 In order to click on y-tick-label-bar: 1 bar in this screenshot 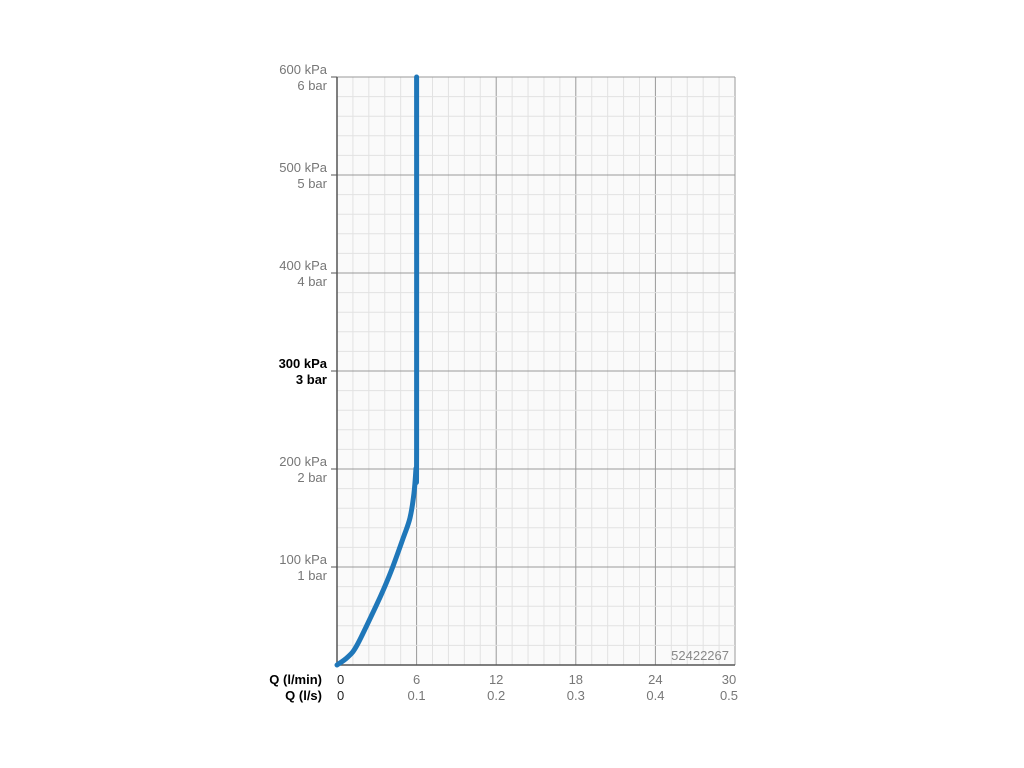, I will do `click(312, 575)`.